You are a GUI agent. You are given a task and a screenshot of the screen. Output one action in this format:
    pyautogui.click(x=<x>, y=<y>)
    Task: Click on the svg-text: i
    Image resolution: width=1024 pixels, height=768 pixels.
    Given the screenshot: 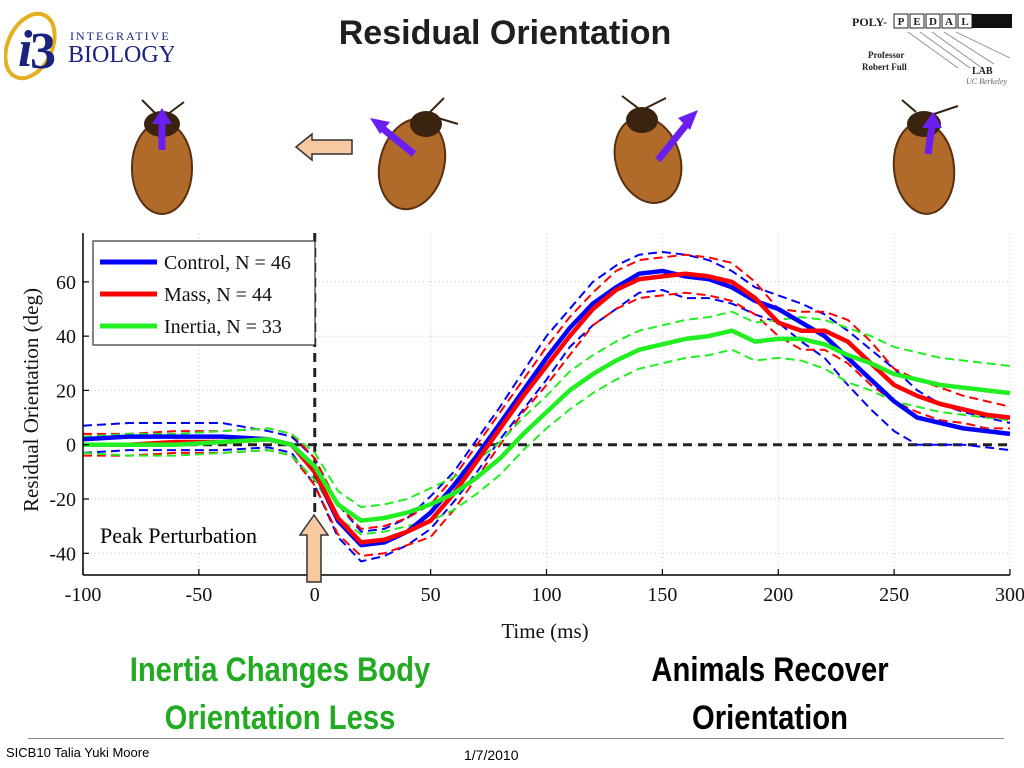 What is the action you would take?
    pyautogui.click(x=25, y=49)
    